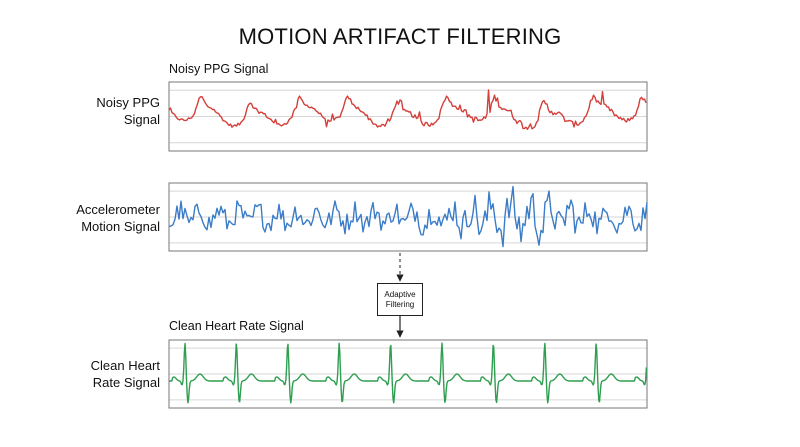  Describe the element at coordinates (407, 109) in the screenshot. I see `ppg-waveform` at that location.